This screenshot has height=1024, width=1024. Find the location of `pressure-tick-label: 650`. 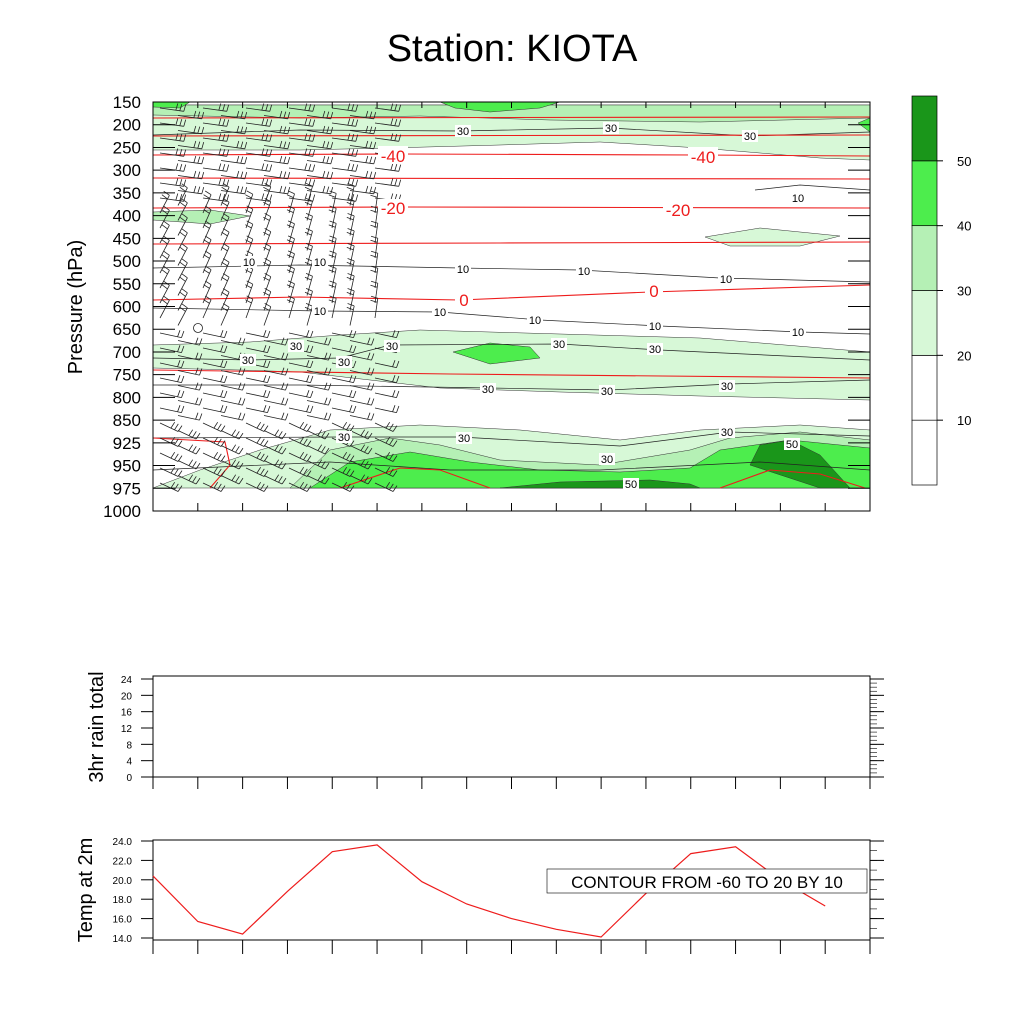

pressure-tick-label: 650 is located at coordinates (127, 329).